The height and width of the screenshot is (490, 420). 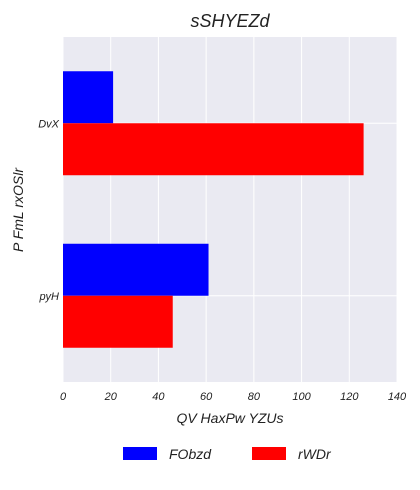 I want to click on y-tick-label: DvX, so click(x=48, y=124).